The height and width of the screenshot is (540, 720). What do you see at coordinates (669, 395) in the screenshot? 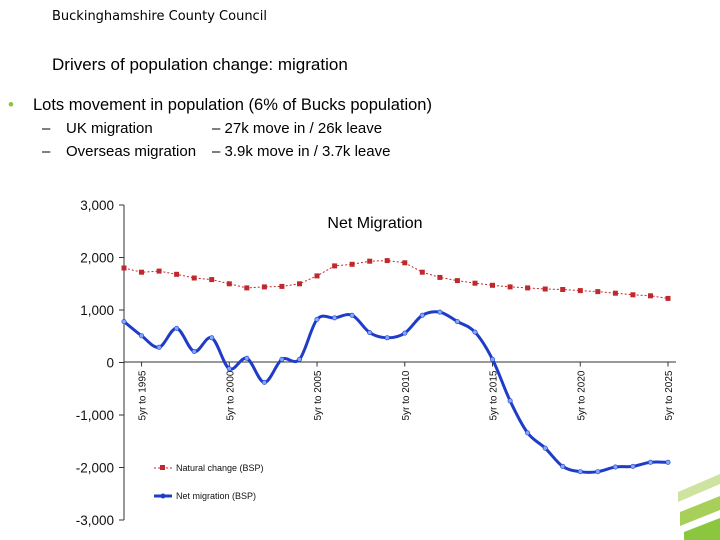
I see `x-tick-label: 5yr to 2025` at bounding box center [669, 395].